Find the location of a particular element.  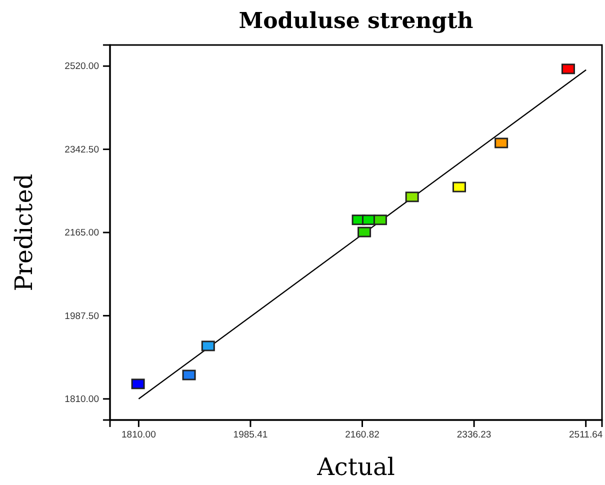

y-tick-label: 1810.00 is located at coordinates (81, 399).